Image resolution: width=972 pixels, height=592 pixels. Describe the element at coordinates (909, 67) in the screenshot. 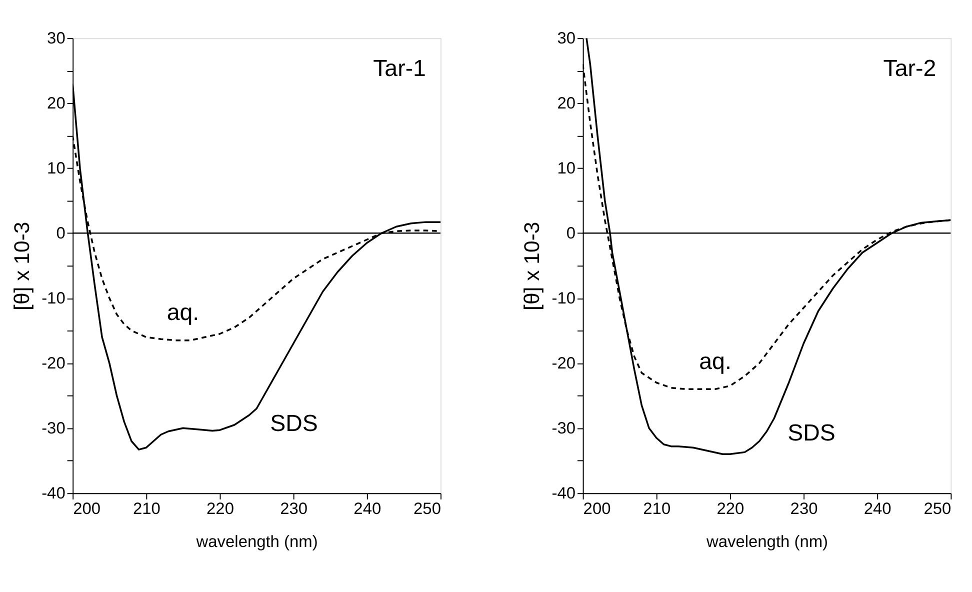

I see `annotation: Tar-2` at that location.